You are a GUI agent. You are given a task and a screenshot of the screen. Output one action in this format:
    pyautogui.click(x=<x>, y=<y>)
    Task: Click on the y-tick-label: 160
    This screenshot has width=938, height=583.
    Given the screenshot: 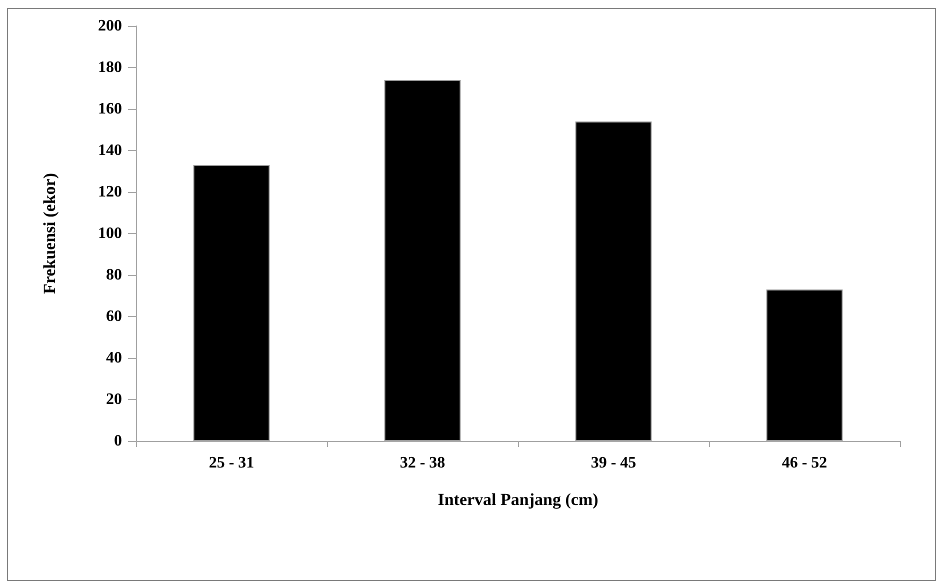 What is the action you would take?
    pyautogui.click(x=110, y=109)
    